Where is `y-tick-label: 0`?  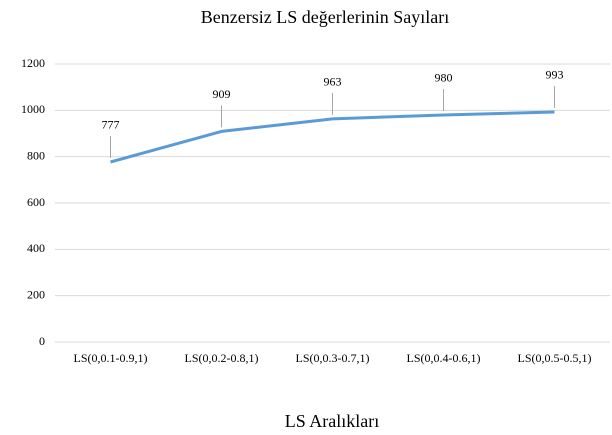
y-tick-label: 0 is located at coordinates (42, 341).